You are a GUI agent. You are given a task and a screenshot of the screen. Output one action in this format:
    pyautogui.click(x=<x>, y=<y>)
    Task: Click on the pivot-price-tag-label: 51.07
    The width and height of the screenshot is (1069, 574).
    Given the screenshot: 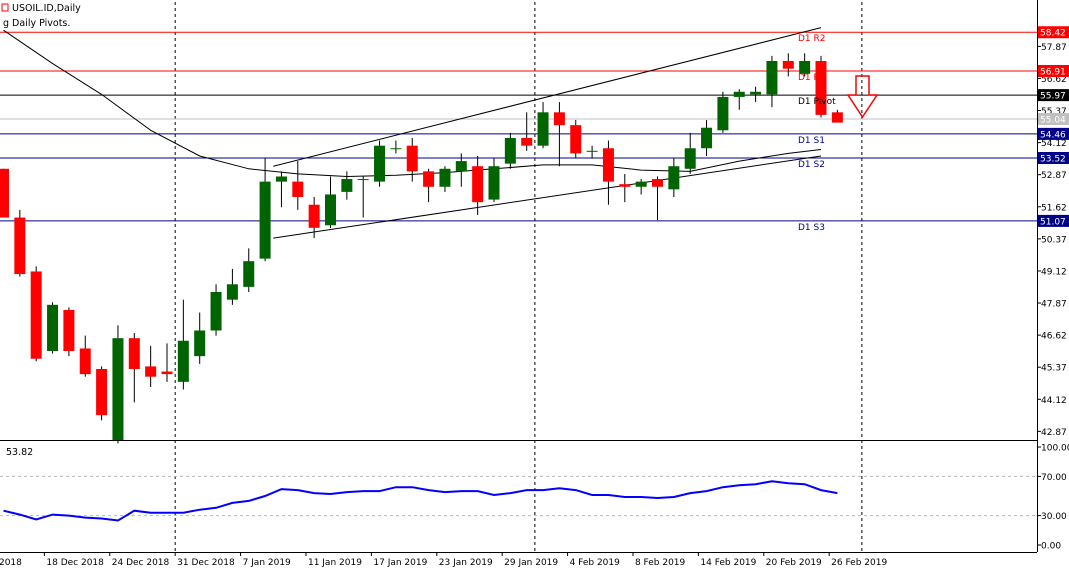 What is the action you would take?
    pyautogui.click(x=1053, y=222)
    